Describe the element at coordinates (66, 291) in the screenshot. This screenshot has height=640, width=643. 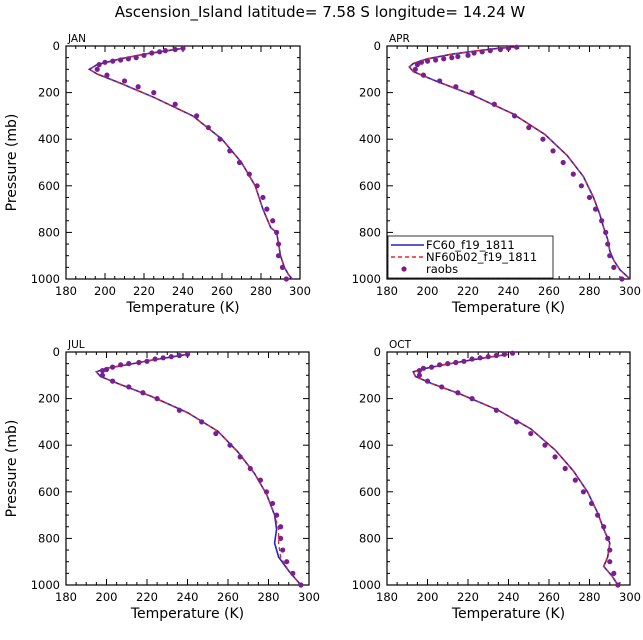
I see `x-tick-label: 180` at that location.